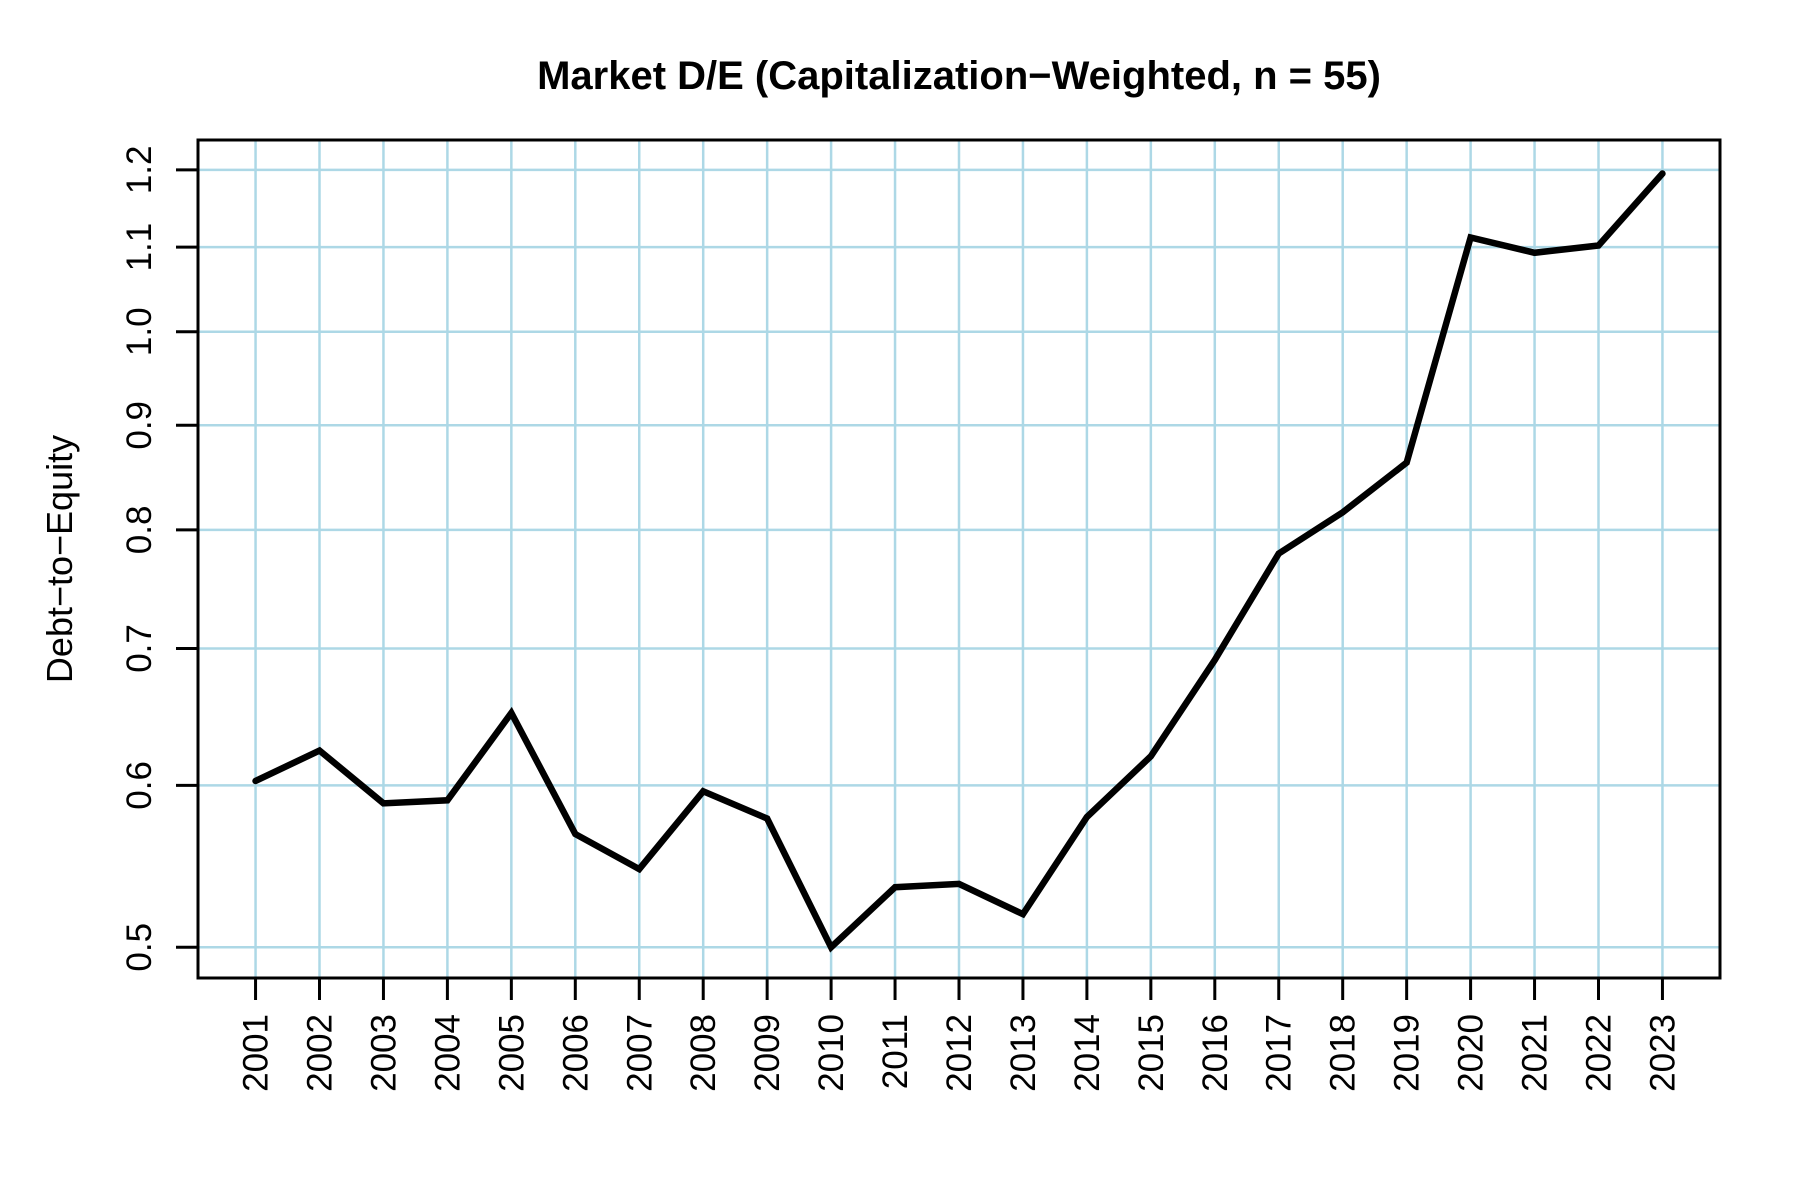 Image resolution: width=1800 pixels, height=1200 pixels. What do you see at coordinates (139, 247) in the screenshot?
I see `y-tick-label: 1.1` at bounding box center [139, 247].